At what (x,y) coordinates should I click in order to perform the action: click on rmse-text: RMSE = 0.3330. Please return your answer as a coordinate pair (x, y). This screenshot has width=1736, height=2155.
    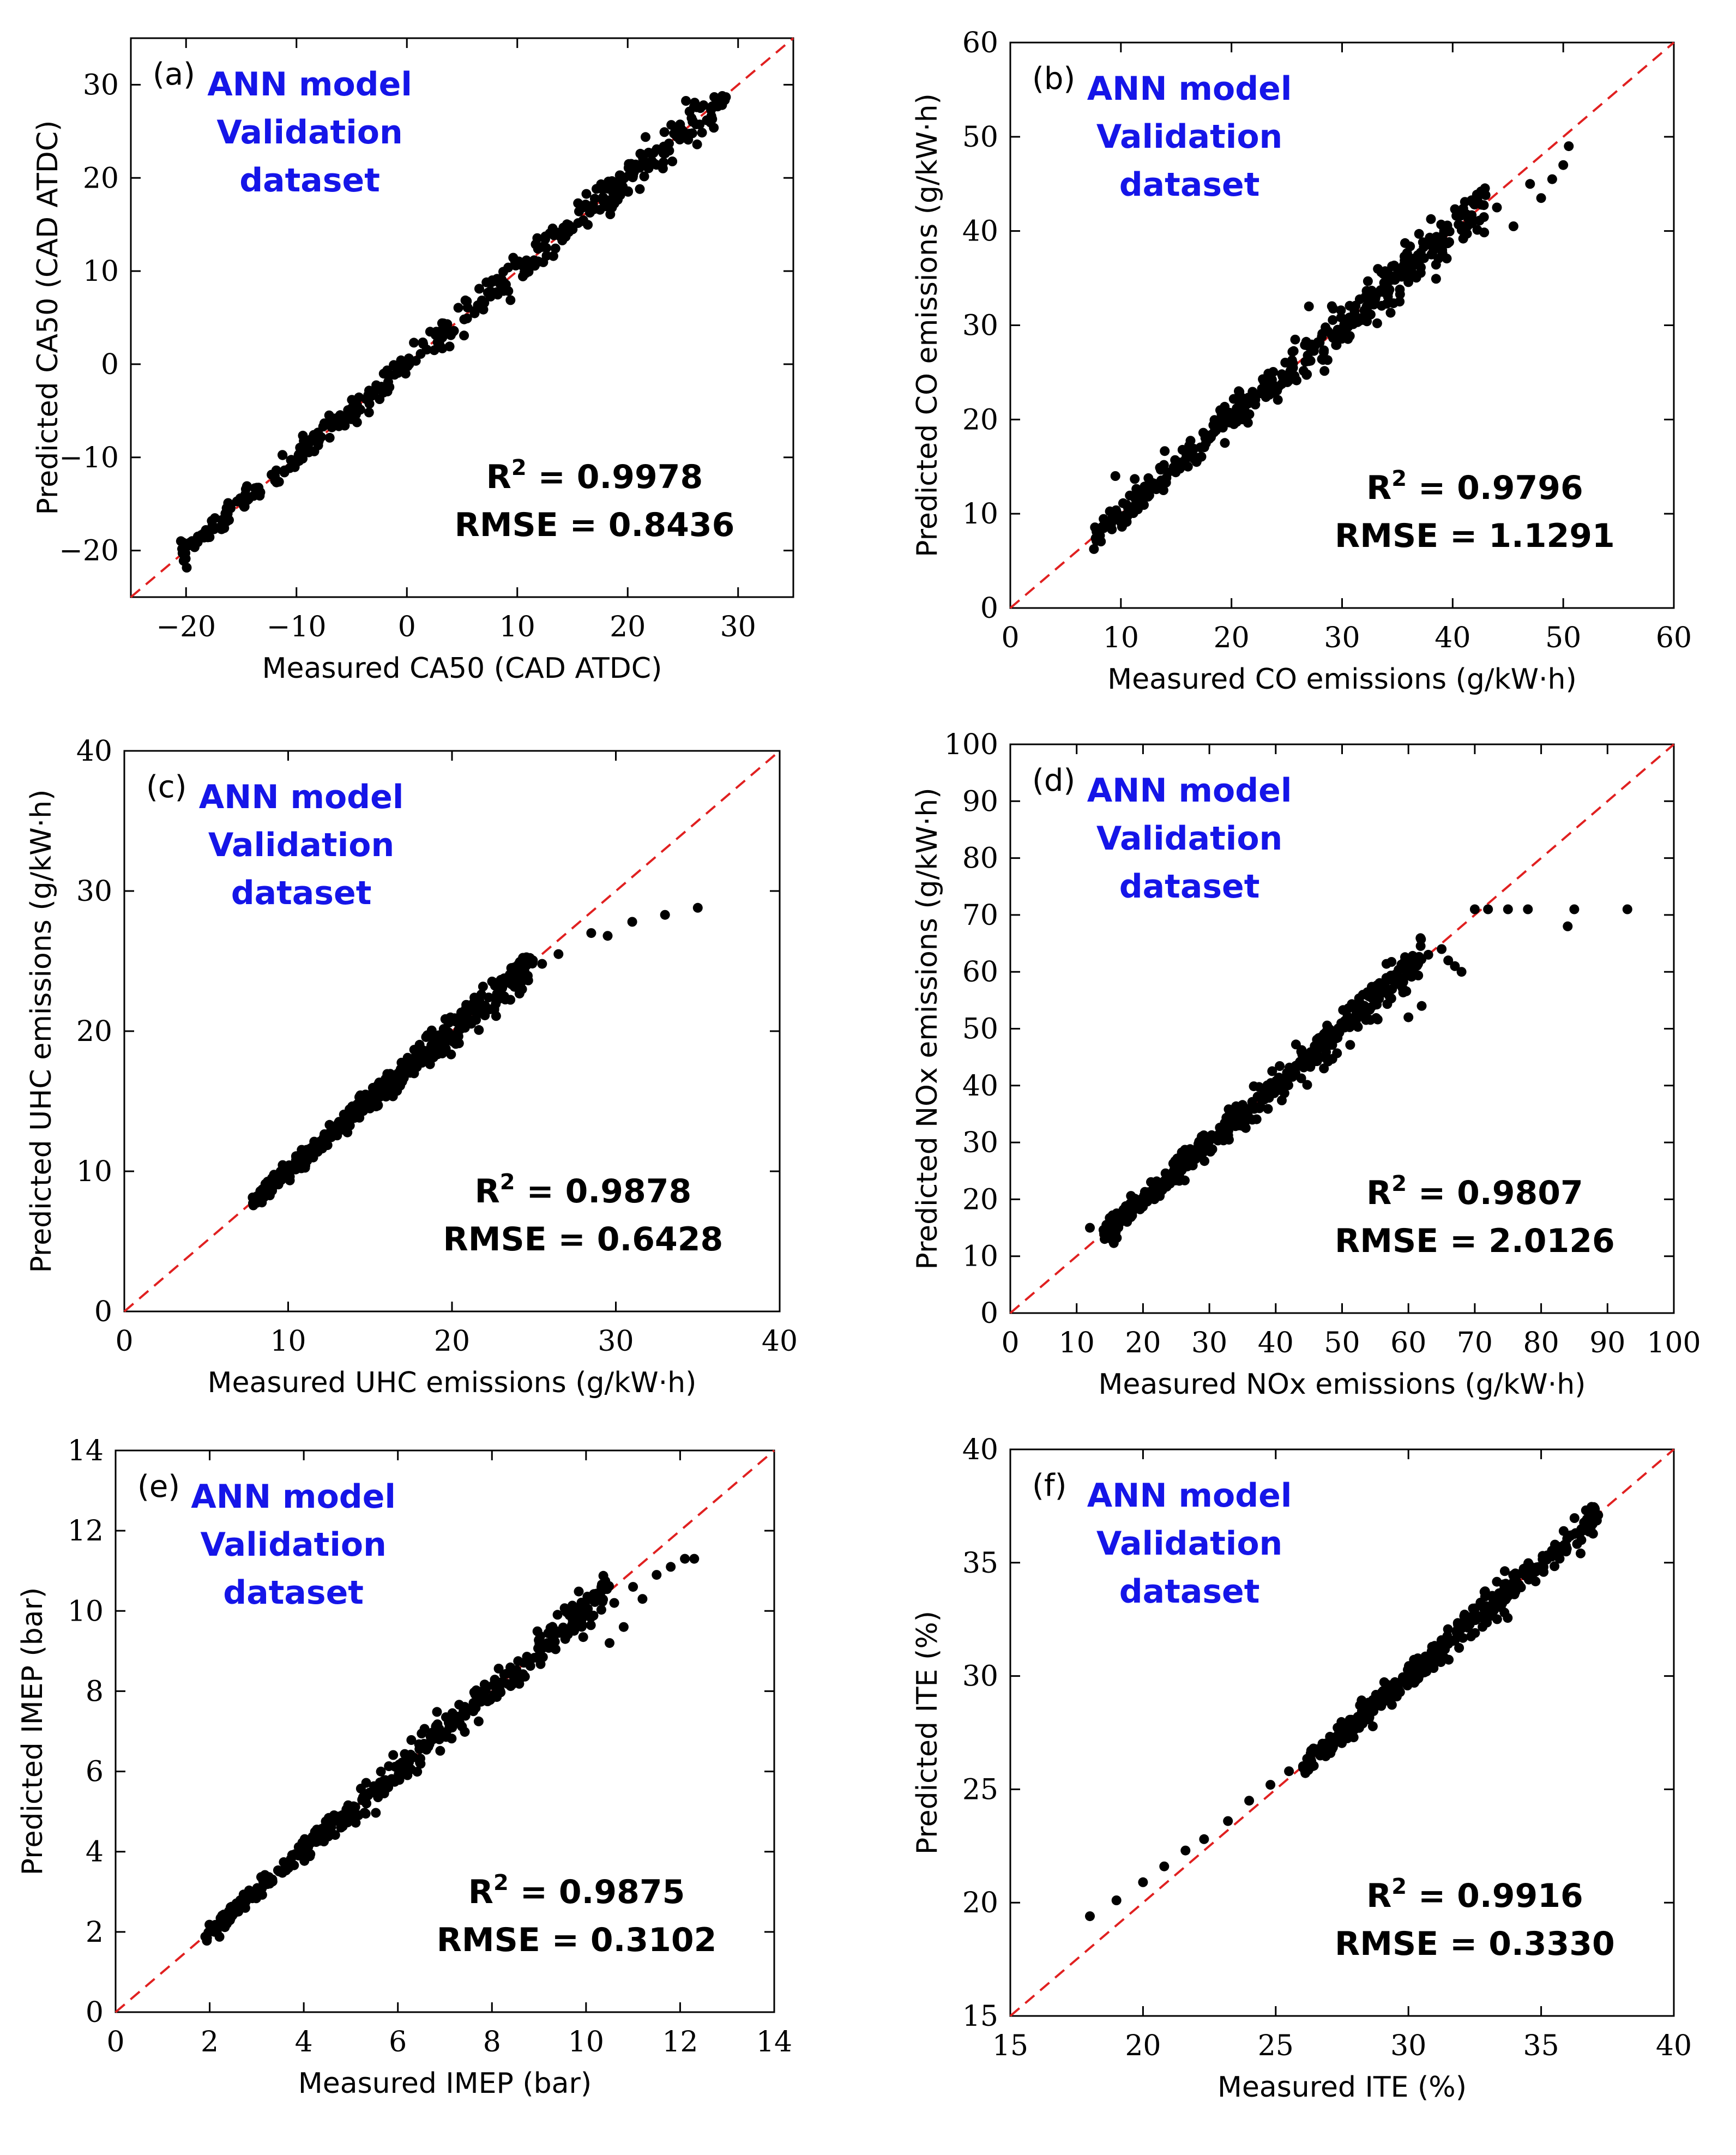
    Looking at the image, I should click on (1475, 1944).